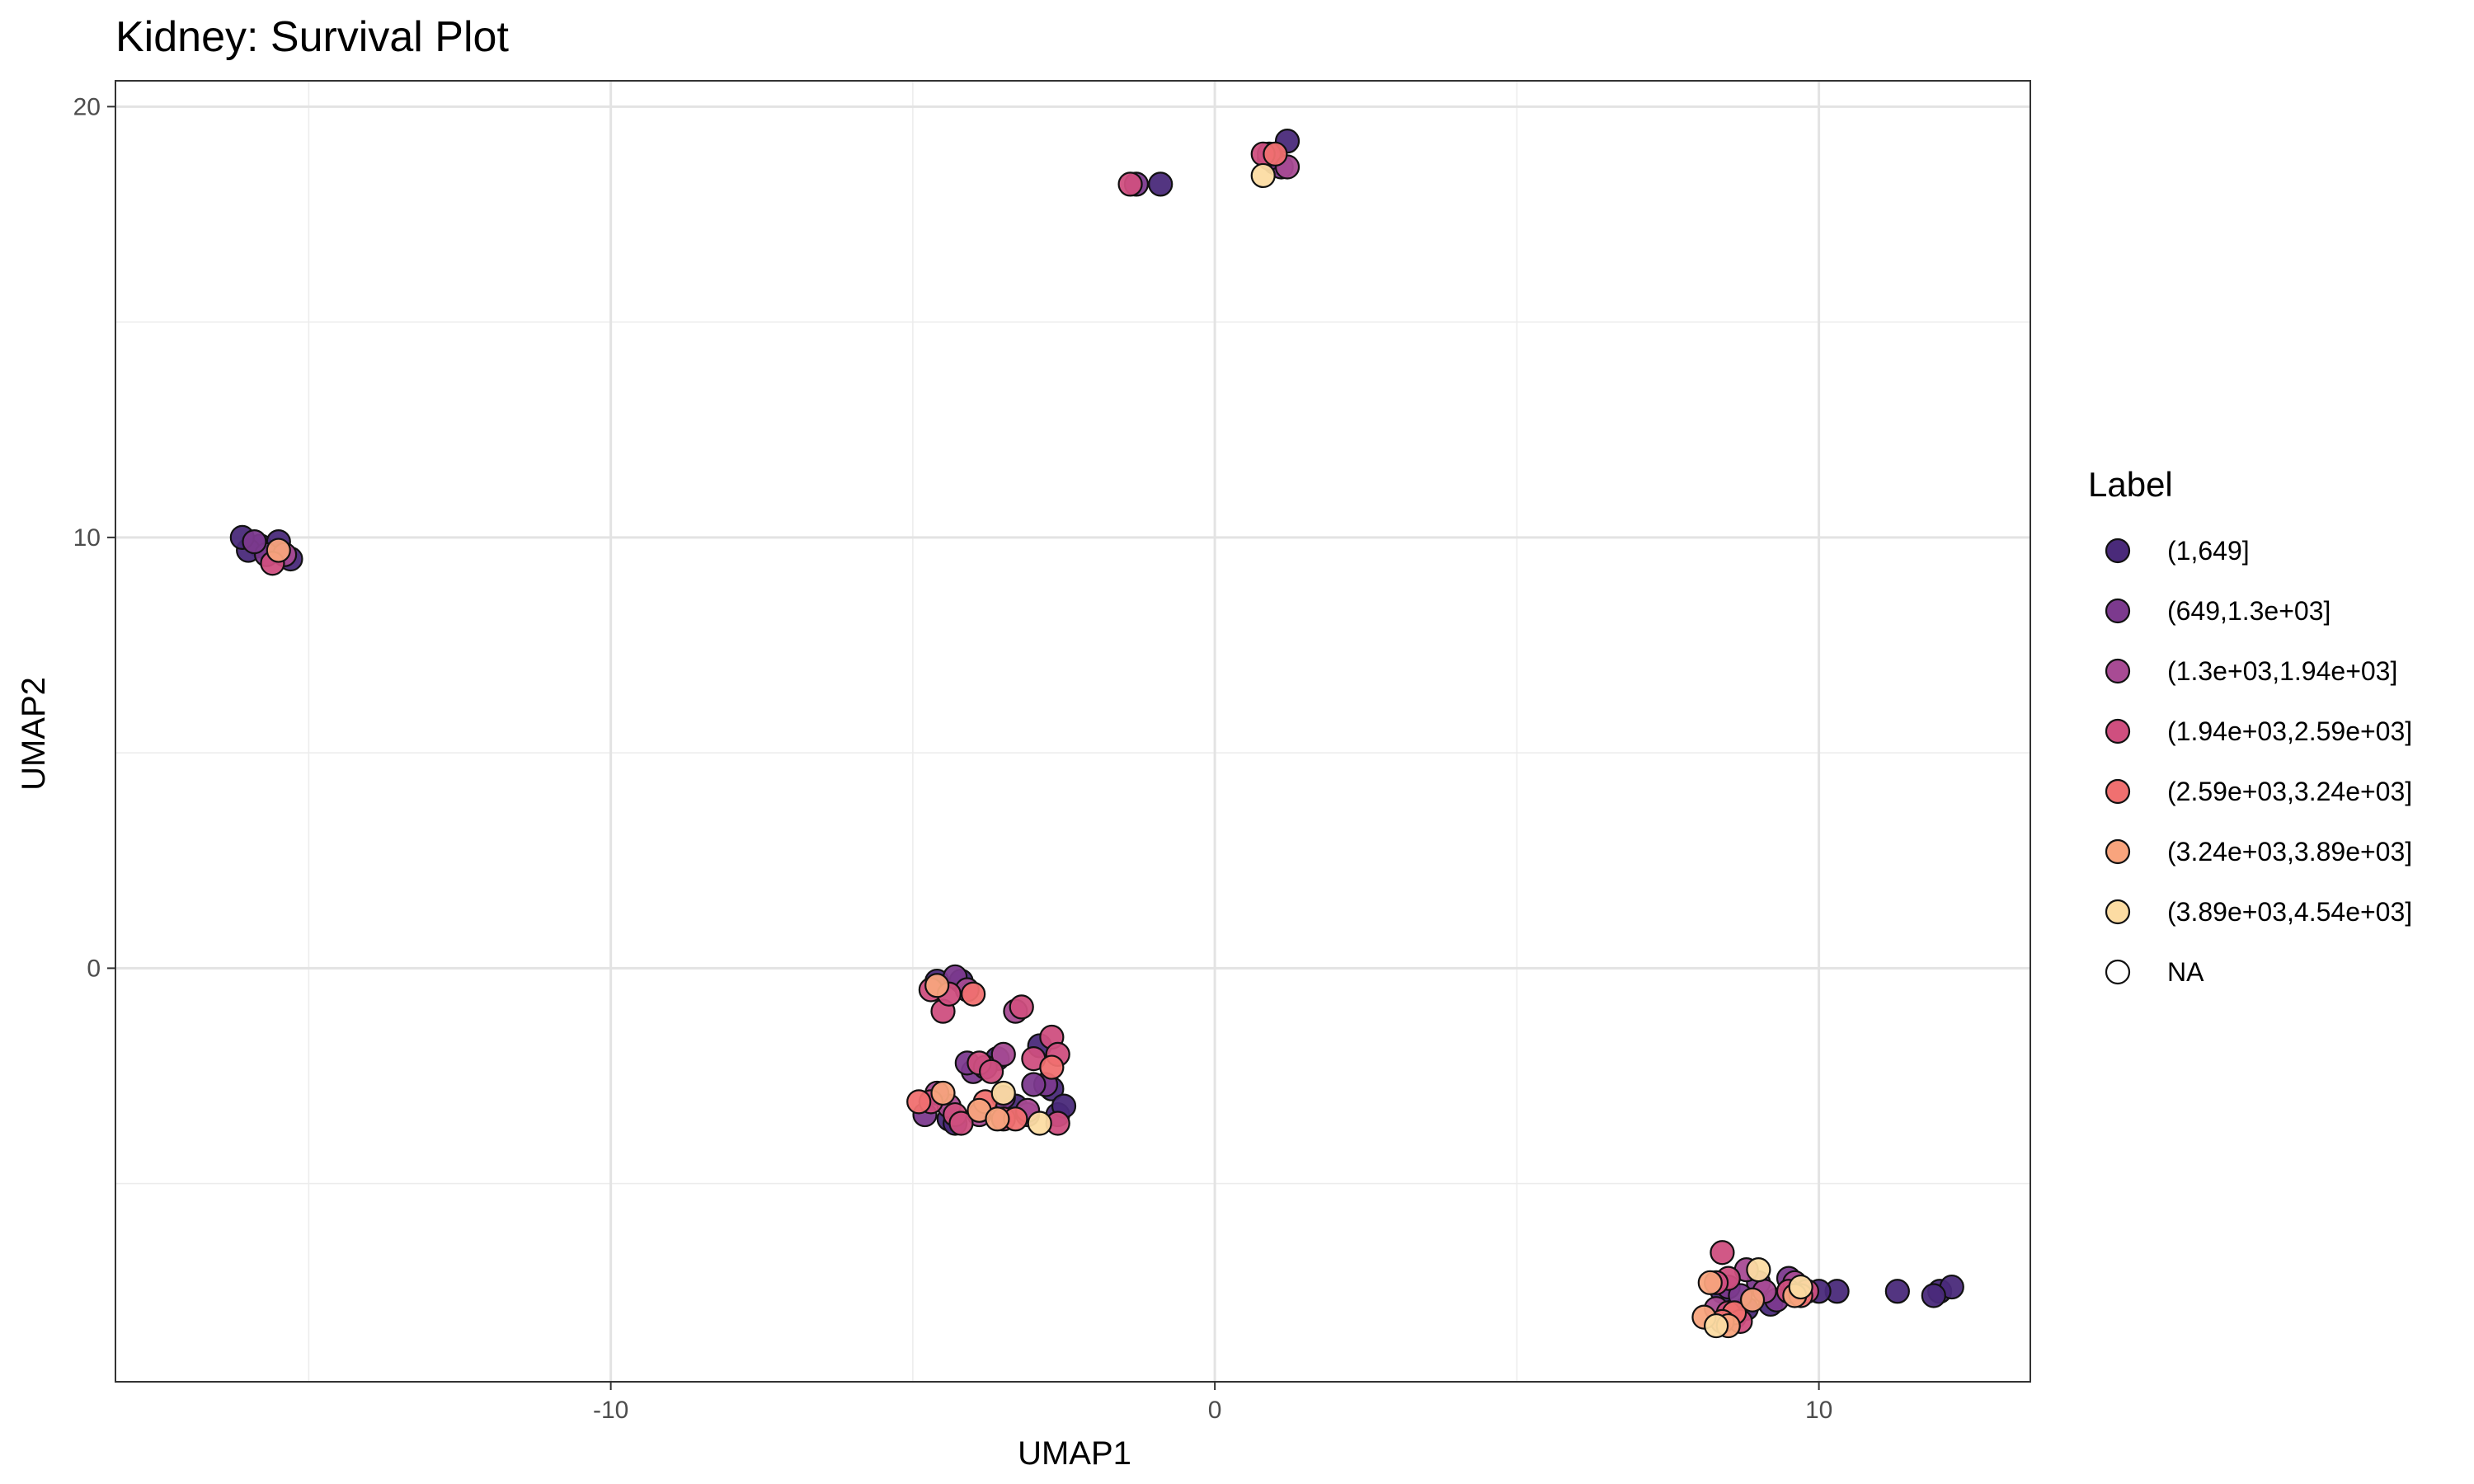 The height and width of the screenshot is (1484, 2474). What do you see at coordinates (2289, 791) in the screenshot?
I see `legend-label: (2.59e+03,3.24e+03]` at bounding box center [2289, 791].